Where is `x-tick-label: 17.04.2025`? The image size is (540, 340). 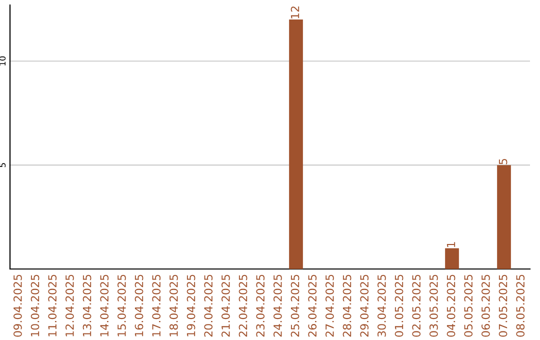
x-tick-label: 17.04.2025 is located at coordinates (156, 305).